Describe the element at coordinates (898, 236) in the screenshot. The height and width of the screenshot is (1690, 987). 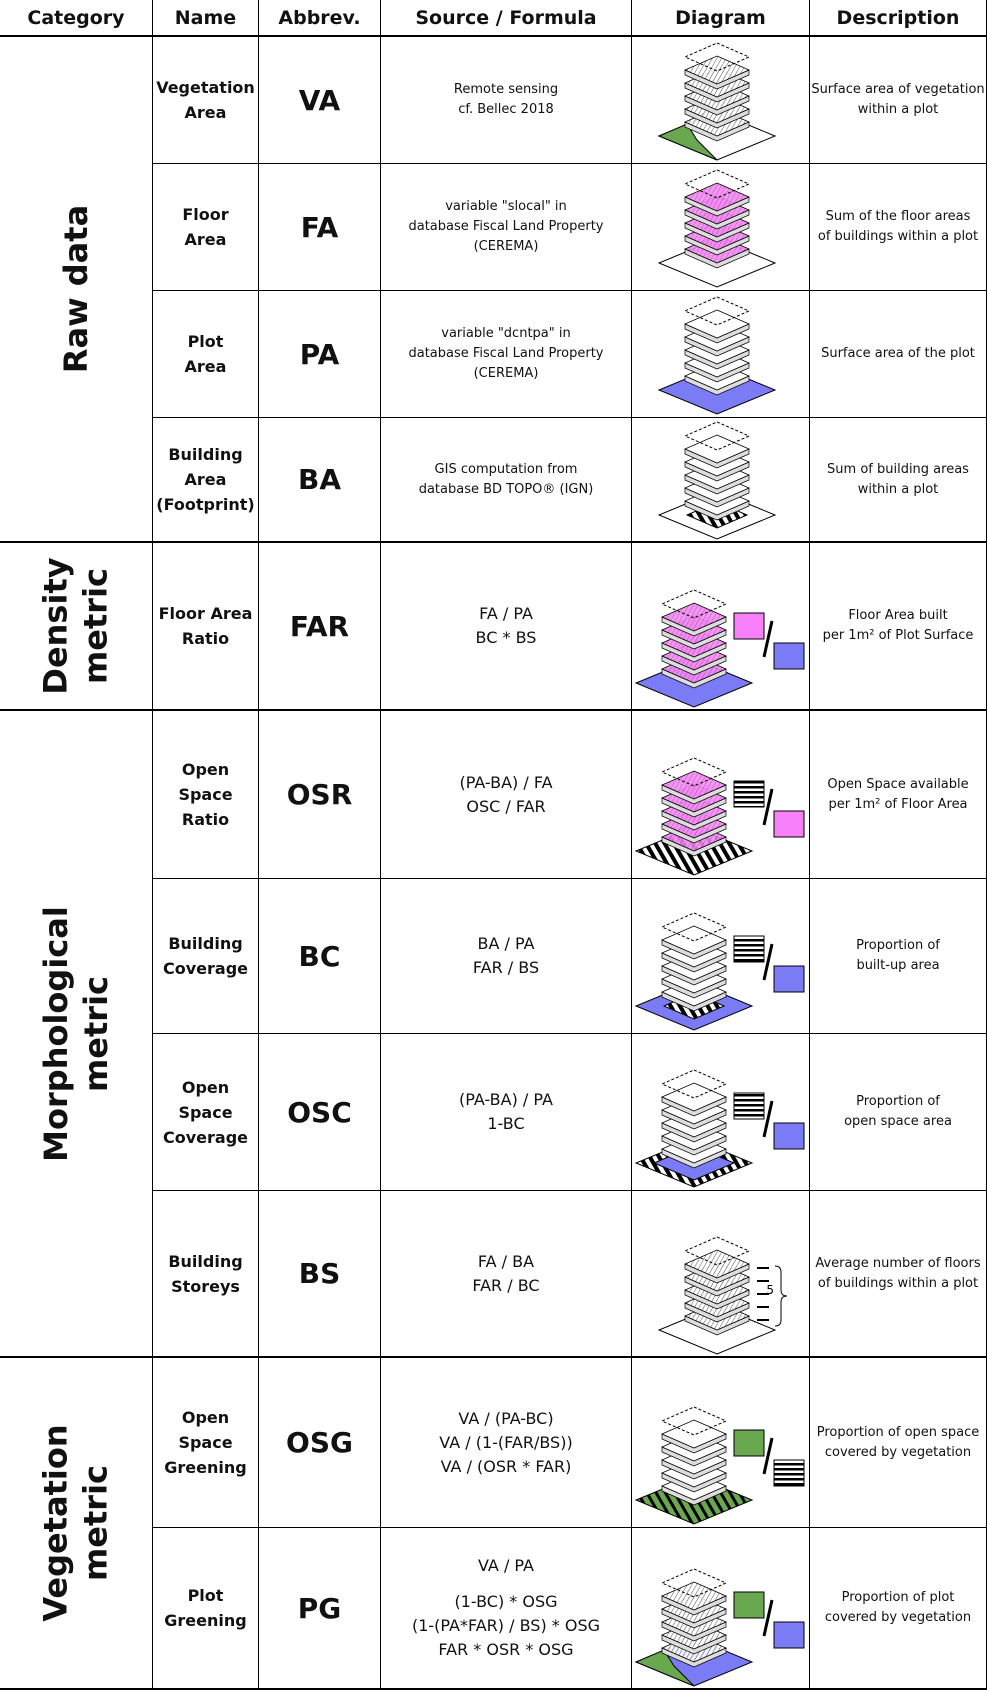
I see `description-line: of buildings within a plot` at that location.